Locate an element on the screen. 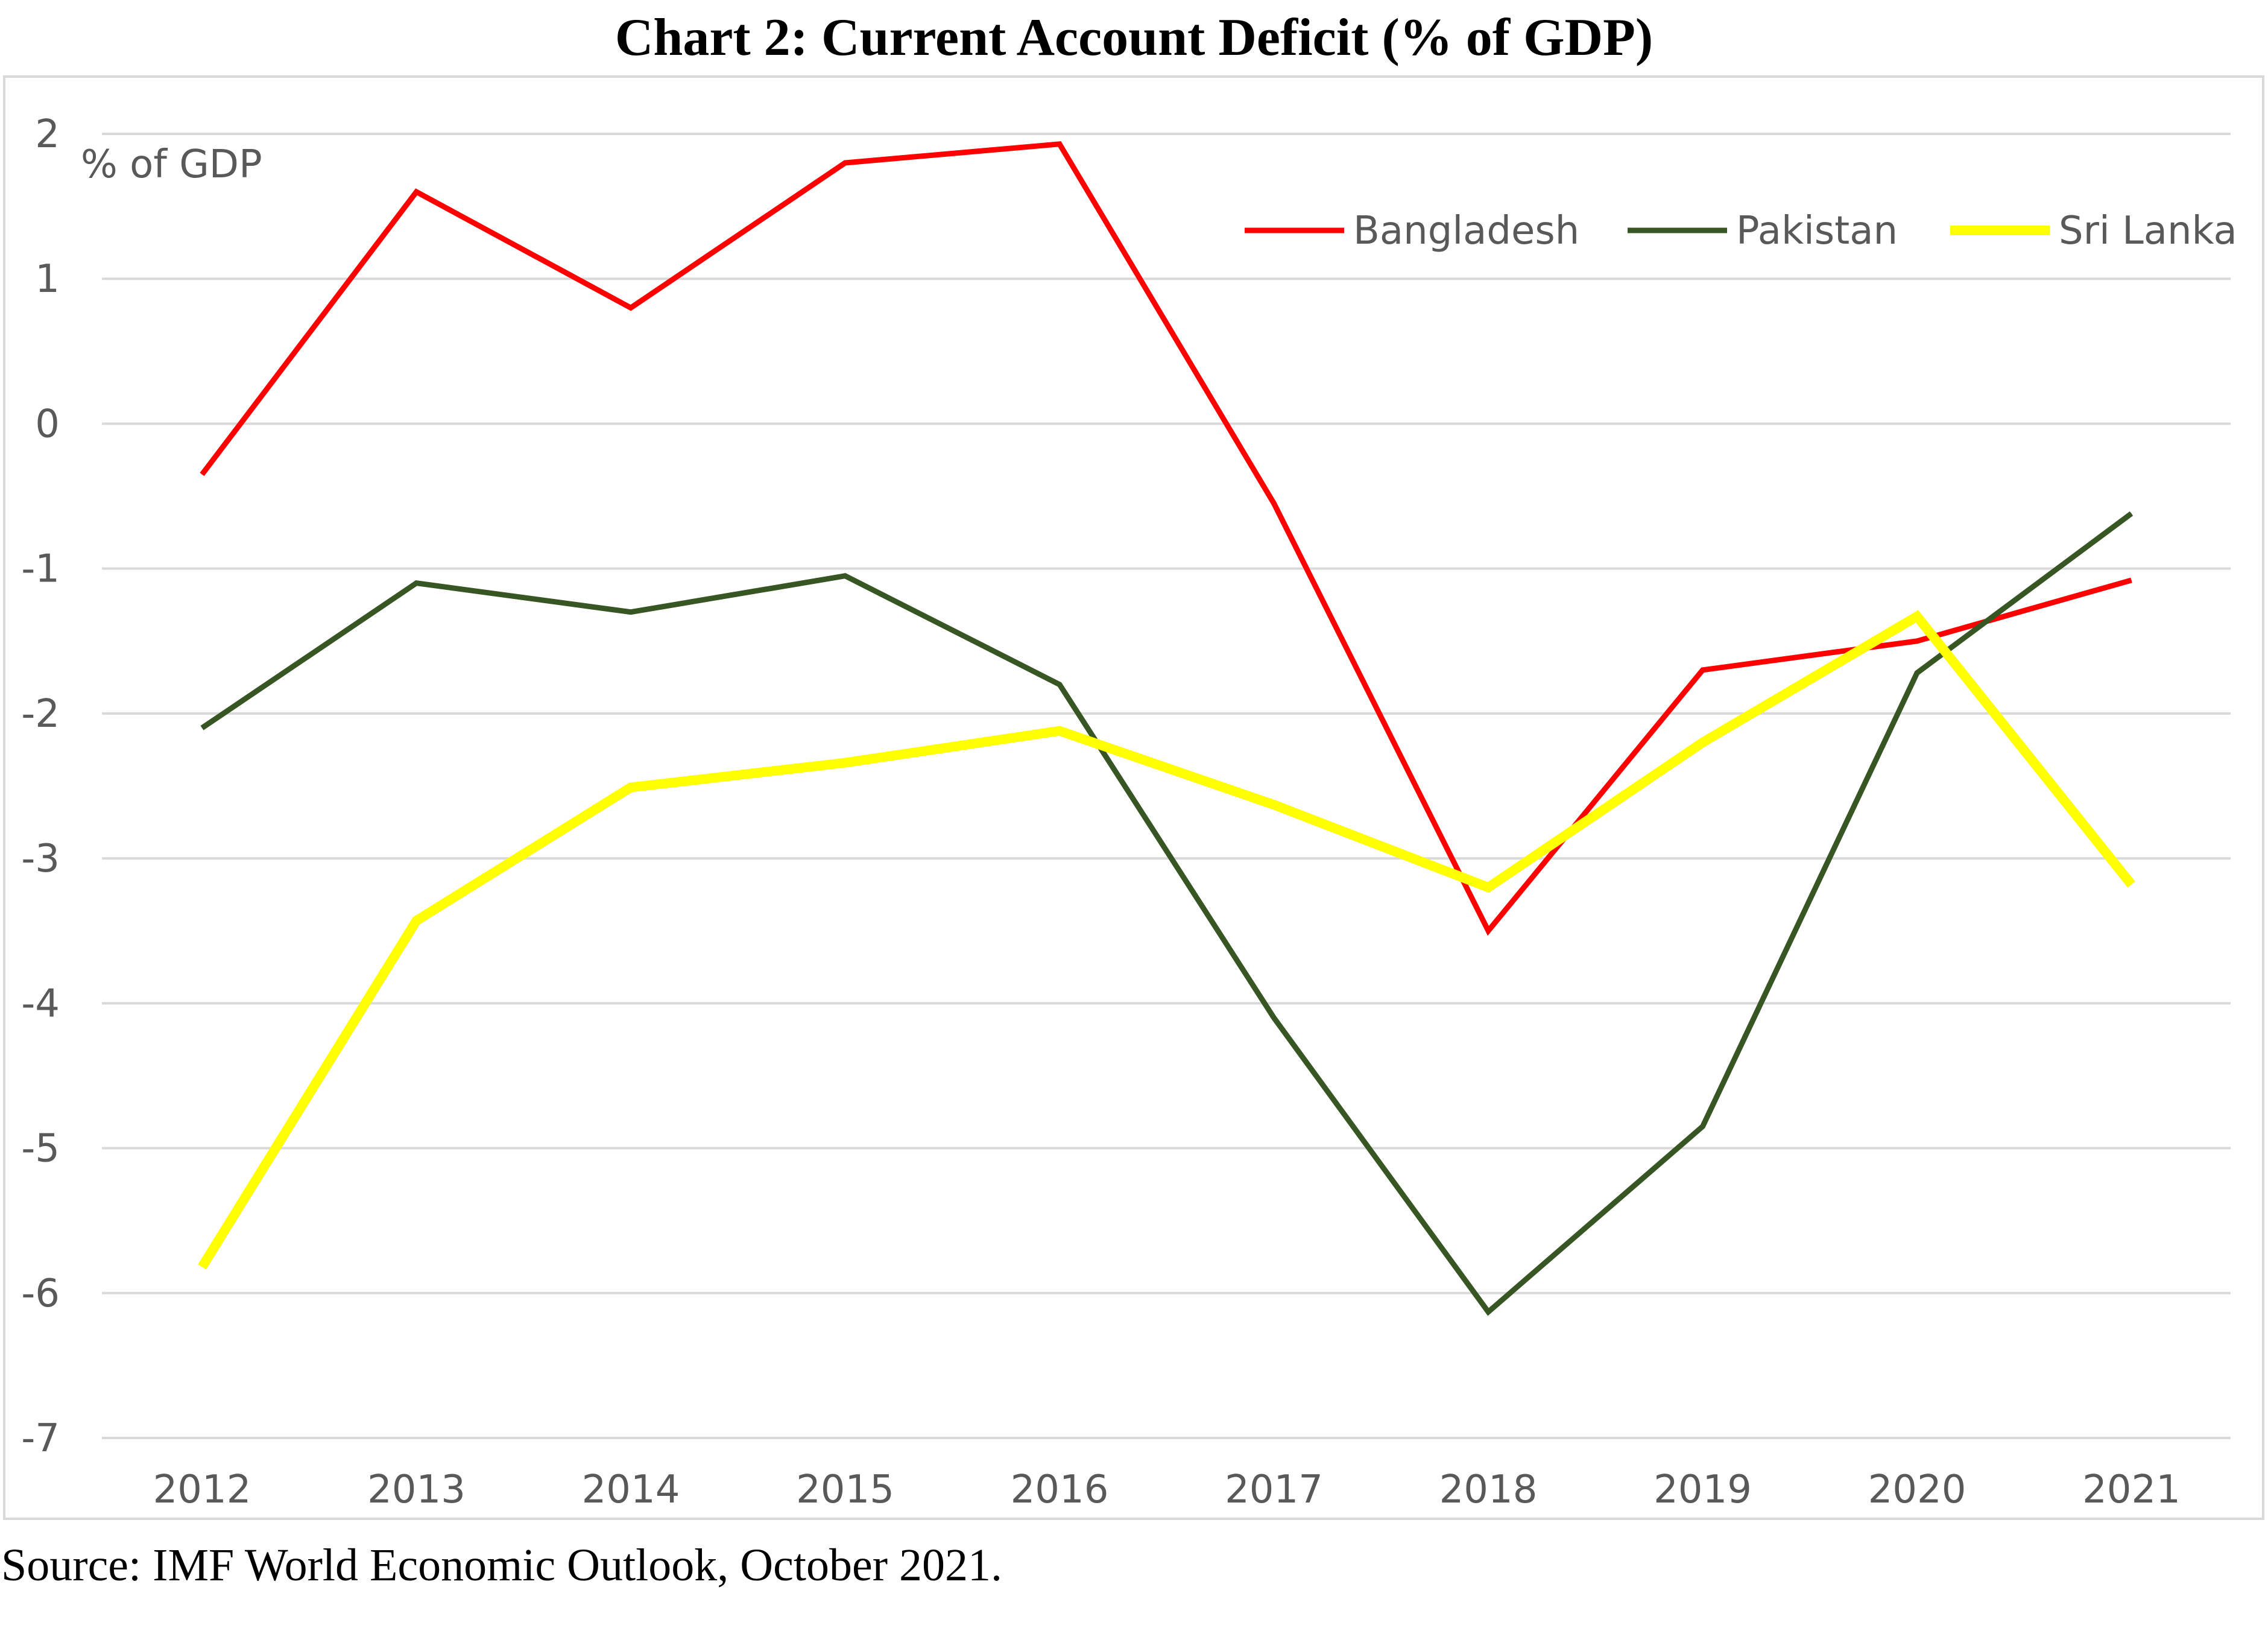 This screenshot has width=2268, height=1634. y-tick-label: 0 is located at coordinates (48, 424).